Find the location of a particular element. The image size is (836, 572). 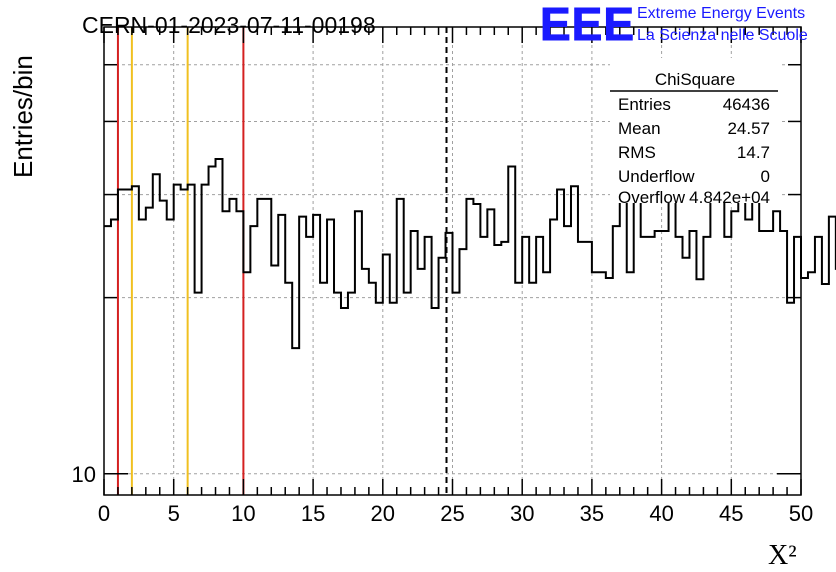

logo-line-1: Extreme Energy Events is located at coordinates (721, 13).